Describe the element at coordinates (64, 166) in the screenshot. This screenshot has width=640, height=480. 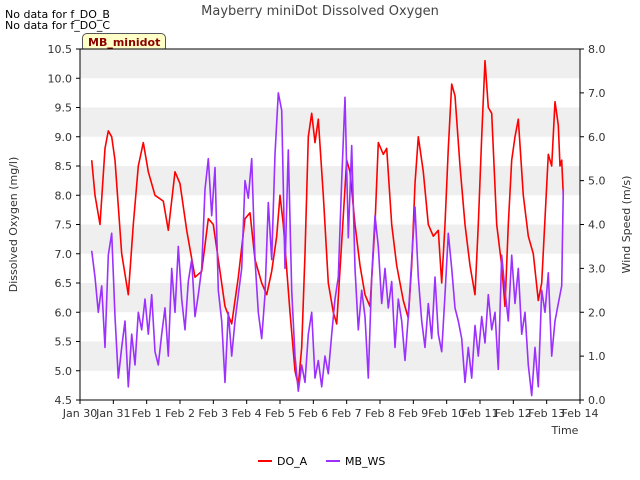
I see `y-tick-label: 8.5` at that location.